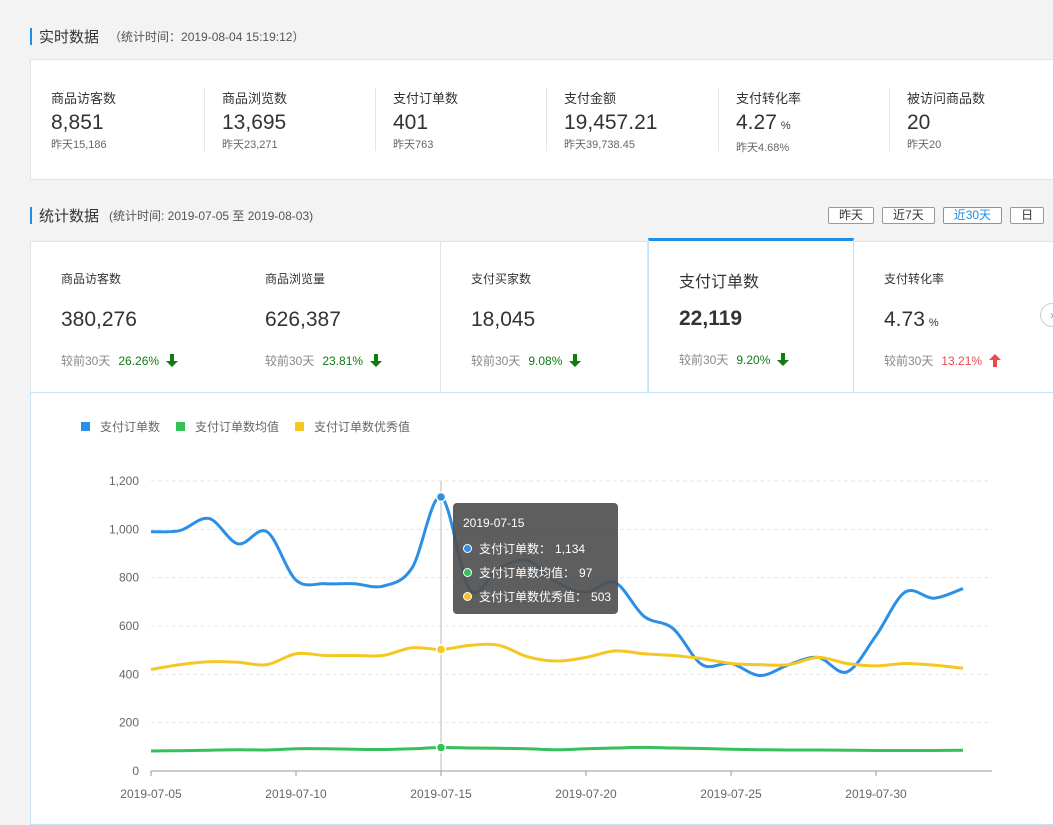  Describe the element at coordinates (533, 597) in the screenshot. I see `tooltip-label: 支付订单数优秀值：` at that location.